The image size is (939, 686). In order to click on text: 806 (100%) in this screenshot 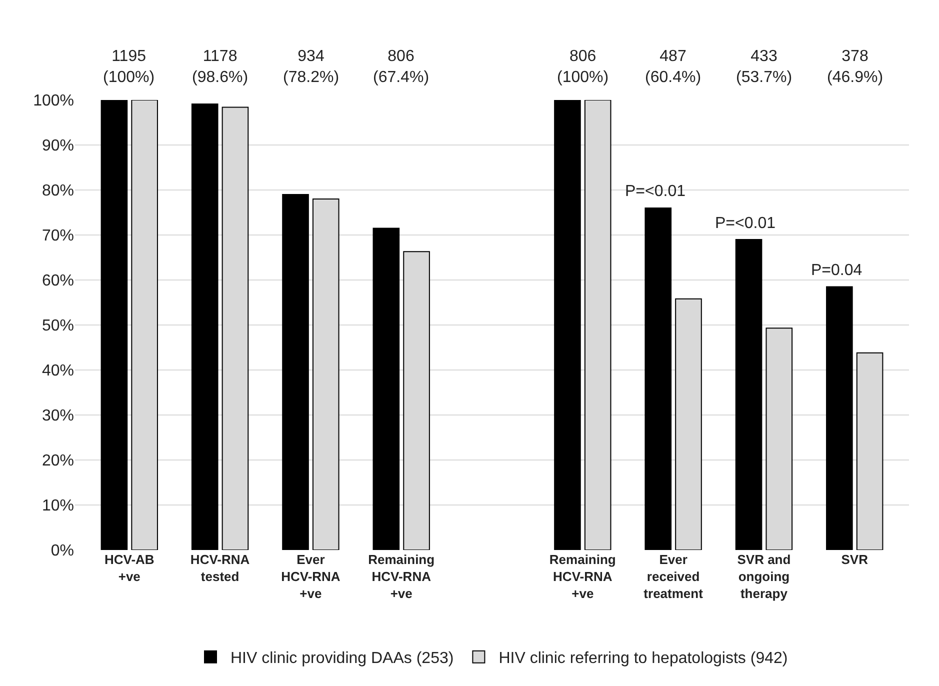, I will do `click(583, 67)`.